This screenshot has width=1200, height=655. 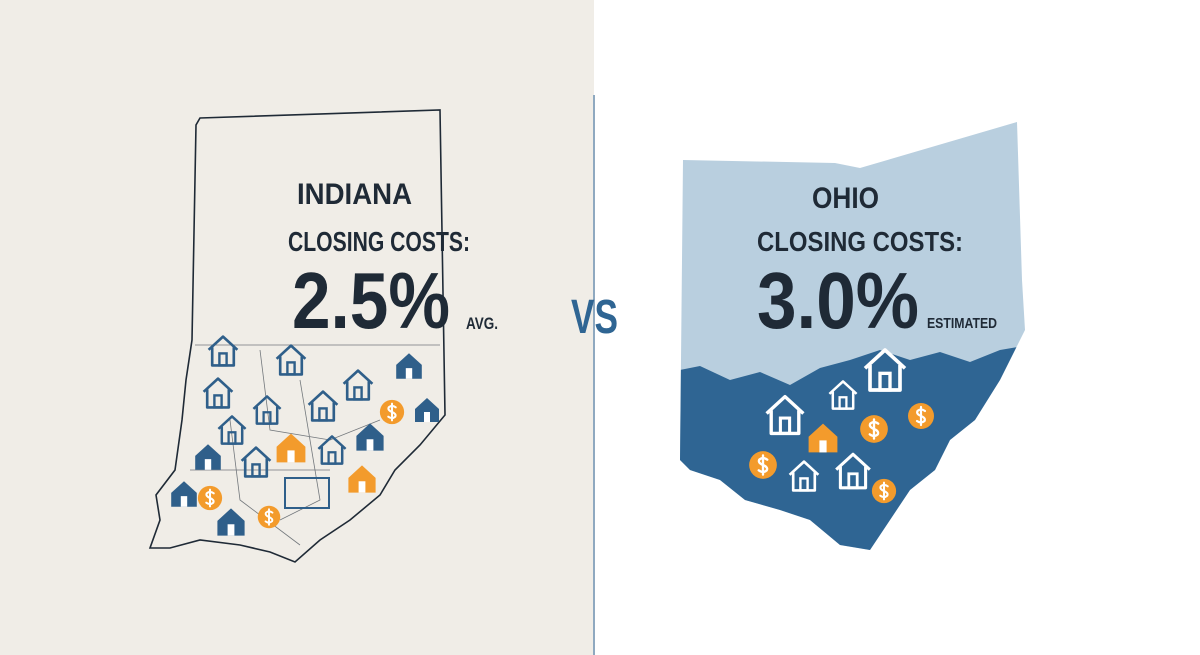 What do you see at coordinates (315, 445) in the screenshot?
I see `county-lines` at bounding box center [315, 445].